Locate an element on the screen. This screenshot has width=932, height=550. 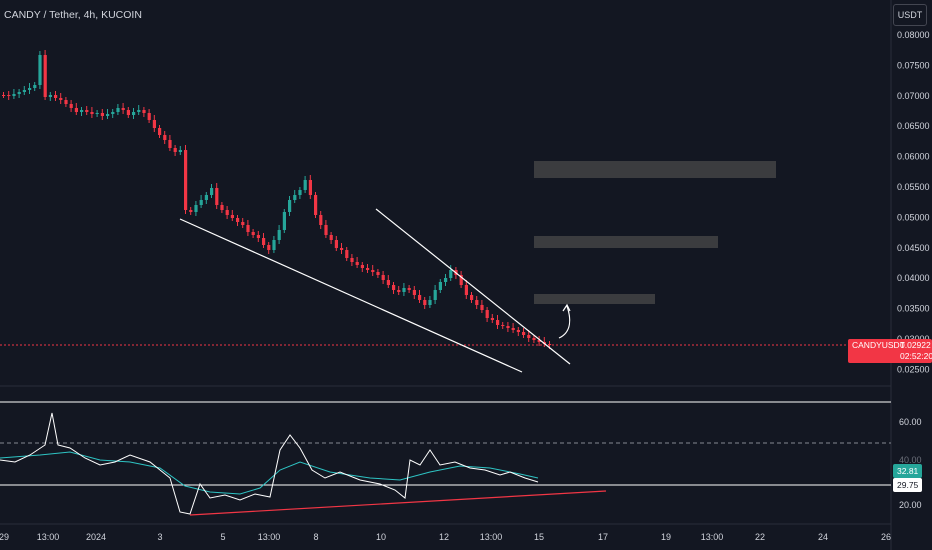
time-tick-label: 19 is located at coordinates (666, 537).